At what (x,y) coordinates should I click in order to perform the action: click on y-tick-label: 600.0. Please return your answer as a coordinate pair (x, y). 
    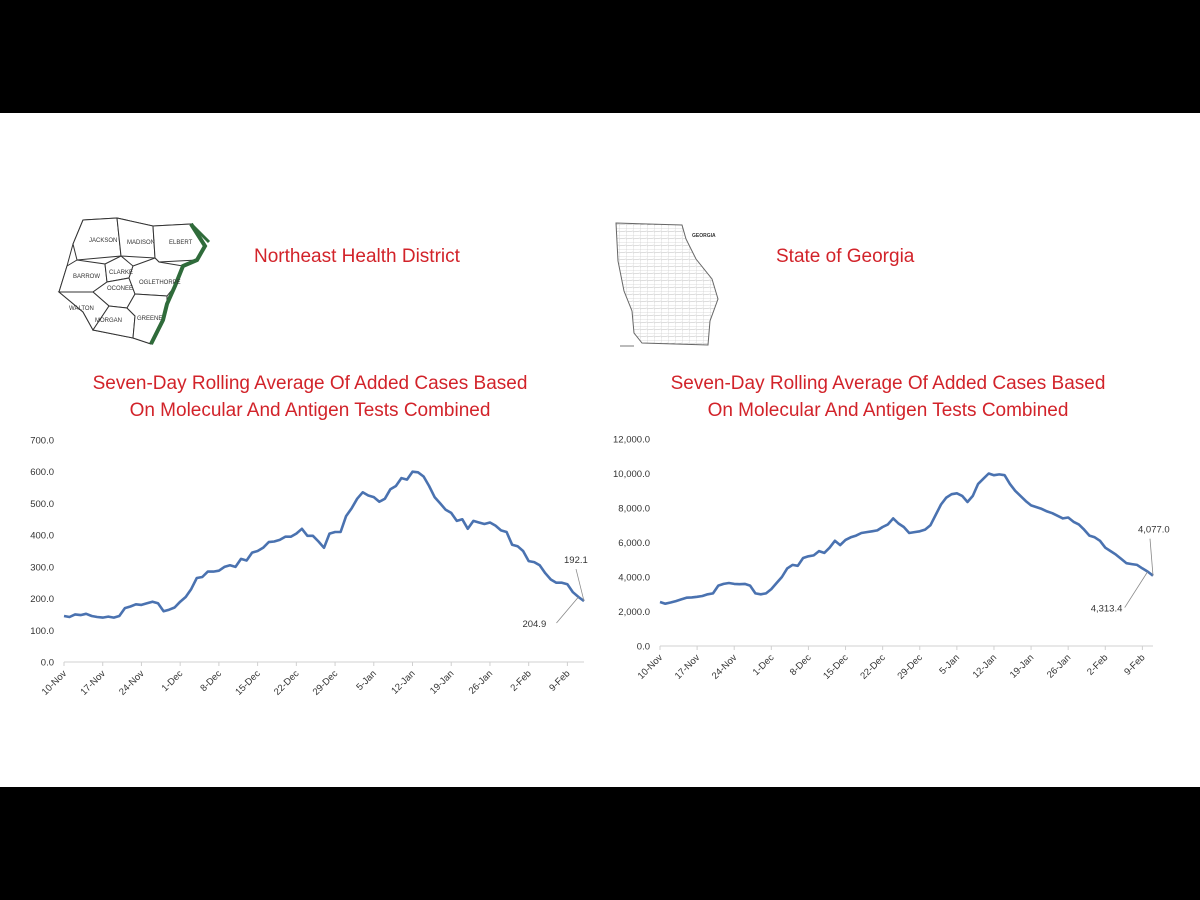
    Looking at the image, I should click on (42, 472).